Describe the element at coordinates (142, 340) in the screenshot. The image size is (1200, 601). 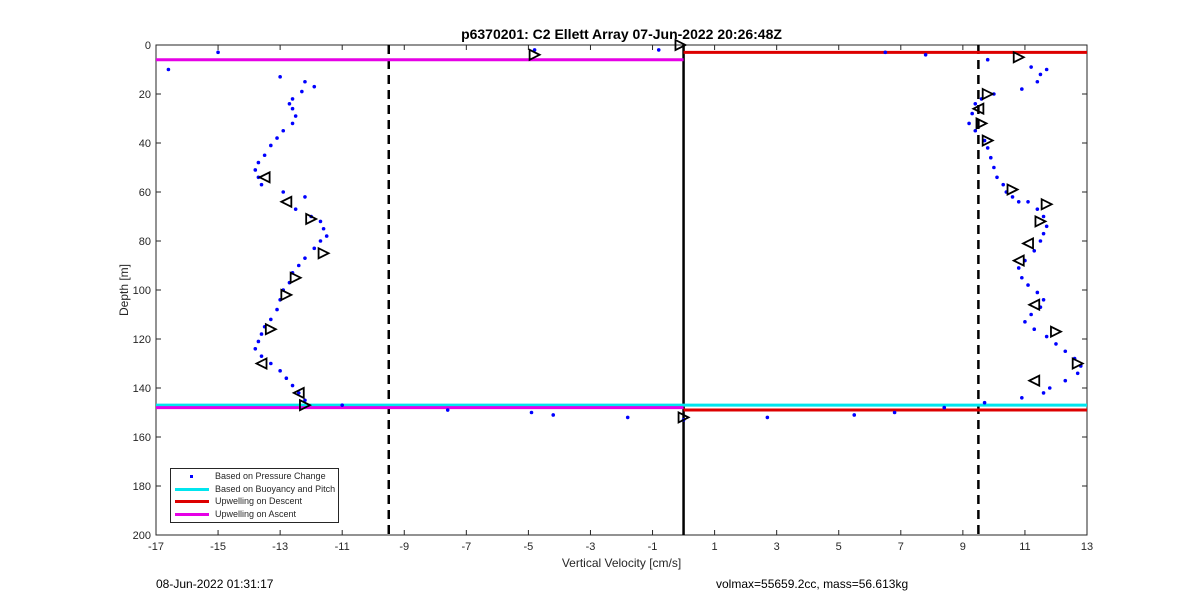
I see `y-tick-label: 120` at that location.